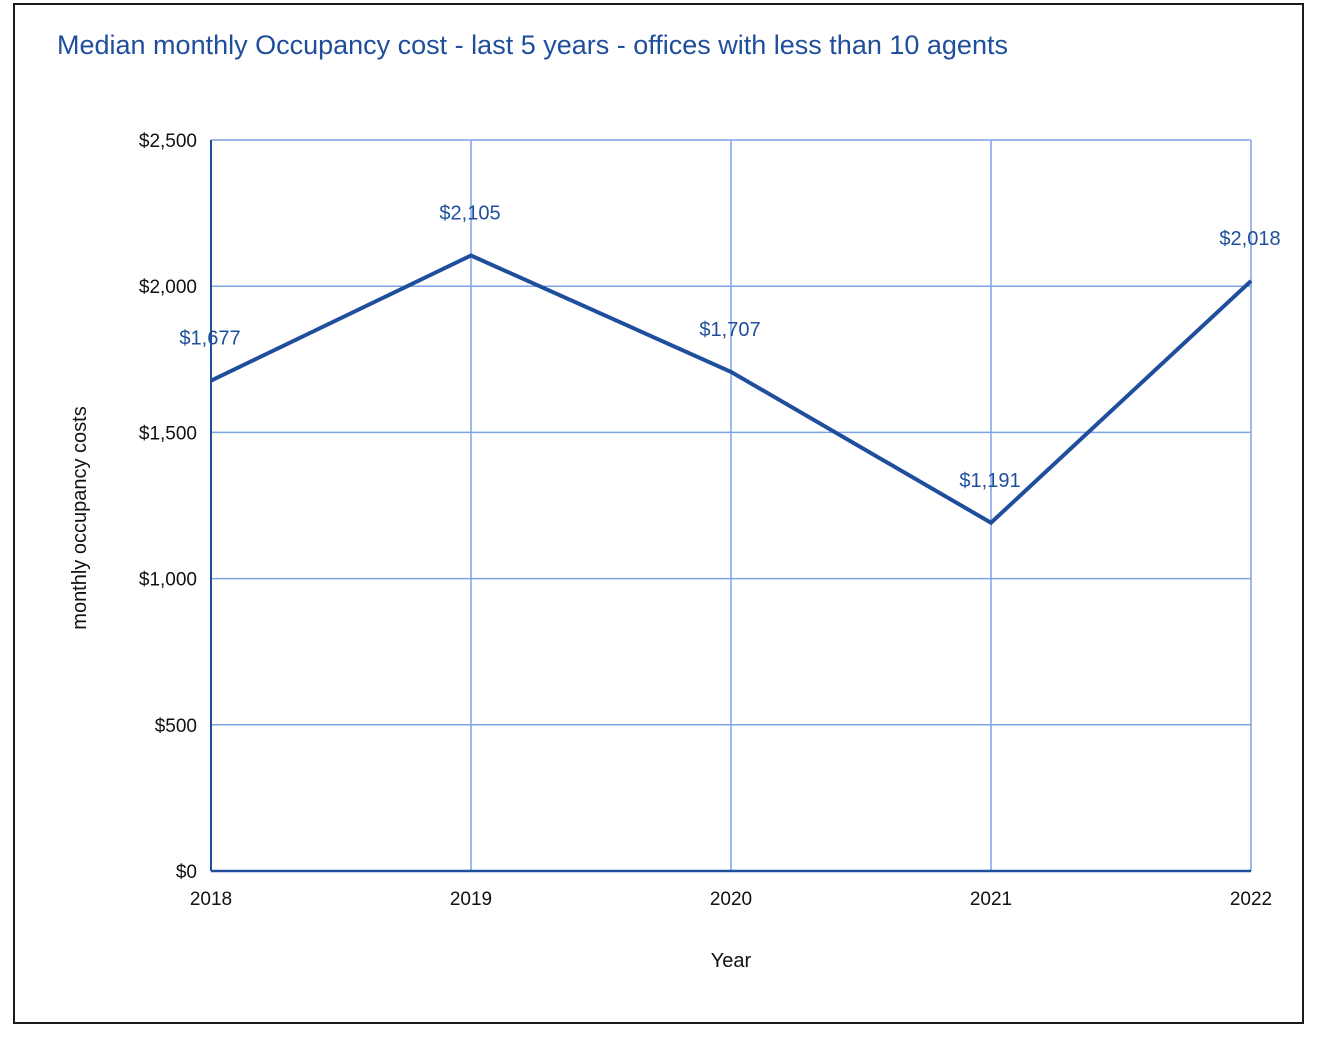 The image size is (1318, 1039). I want to click on x-tick-label: 2022, so click(1251, 899).